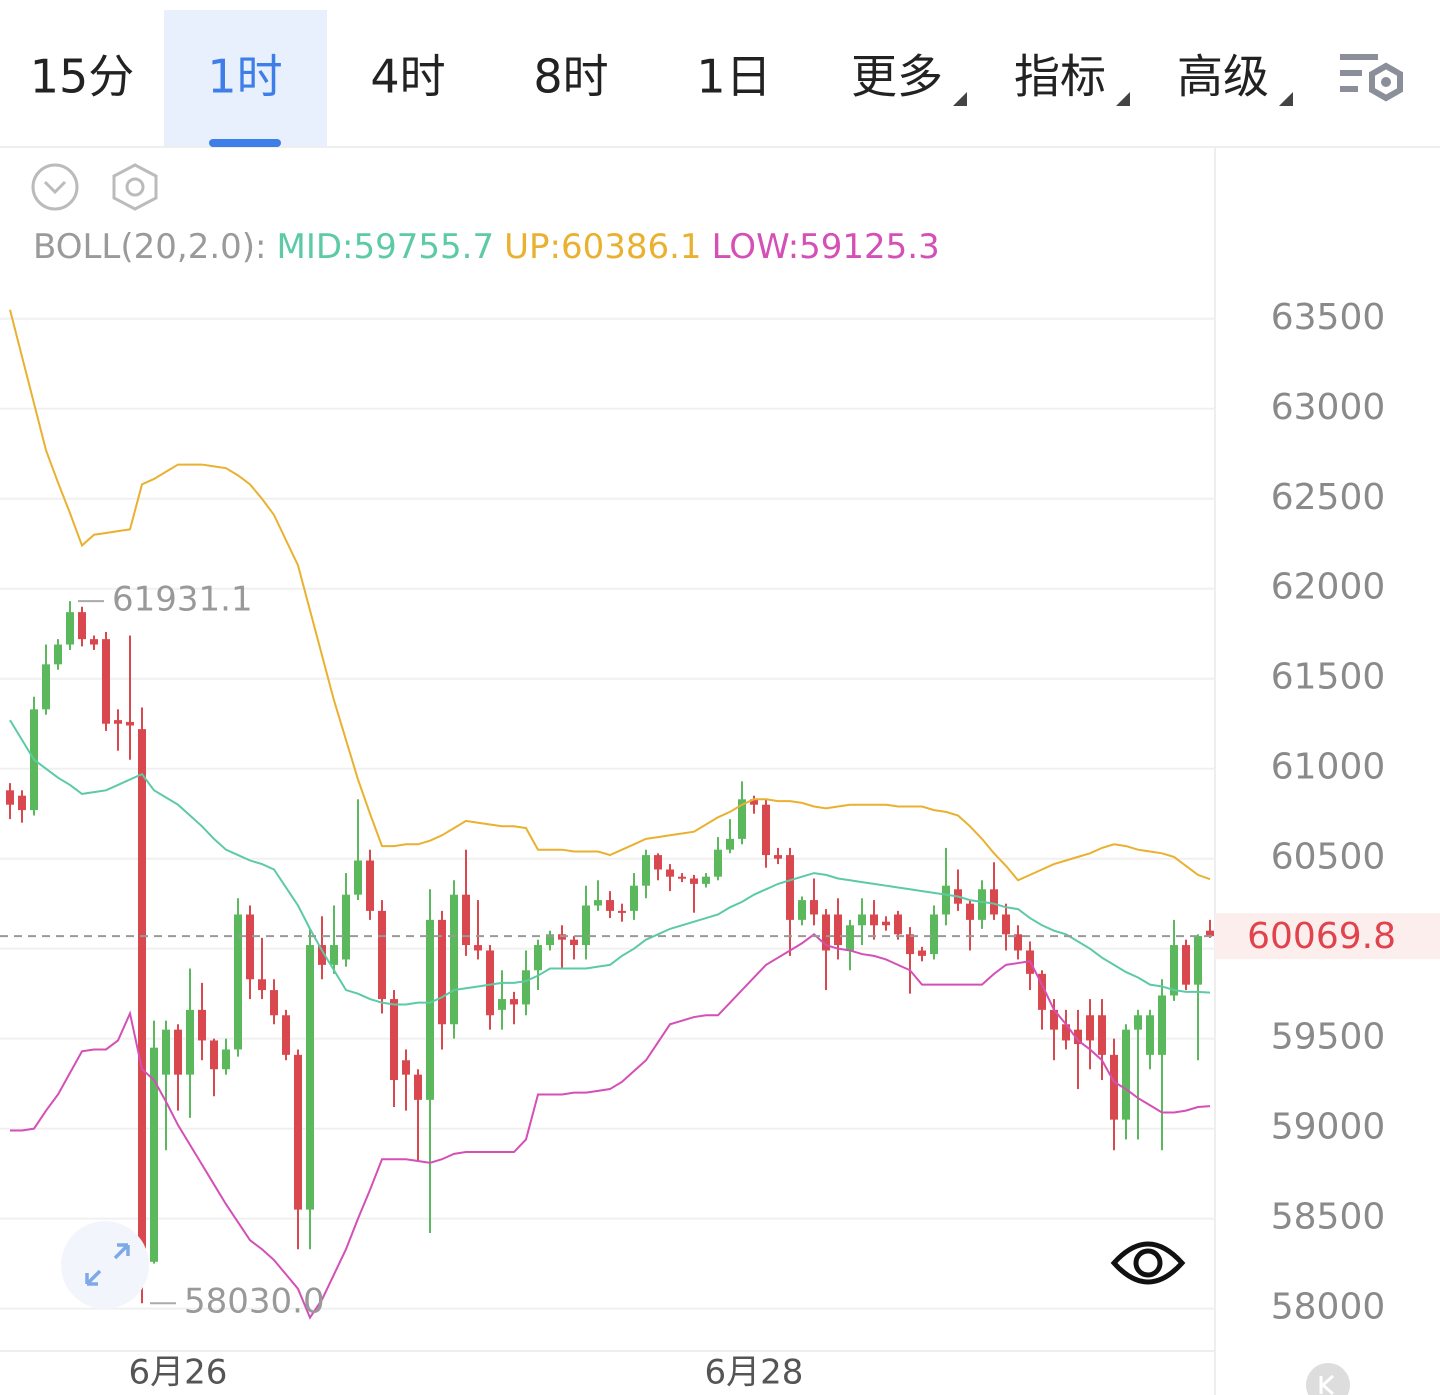  What do you see at coordinates (1328, 677) in the screenshot?
I see `y-tick-label: 61500` at bounding box center [1328, 677].